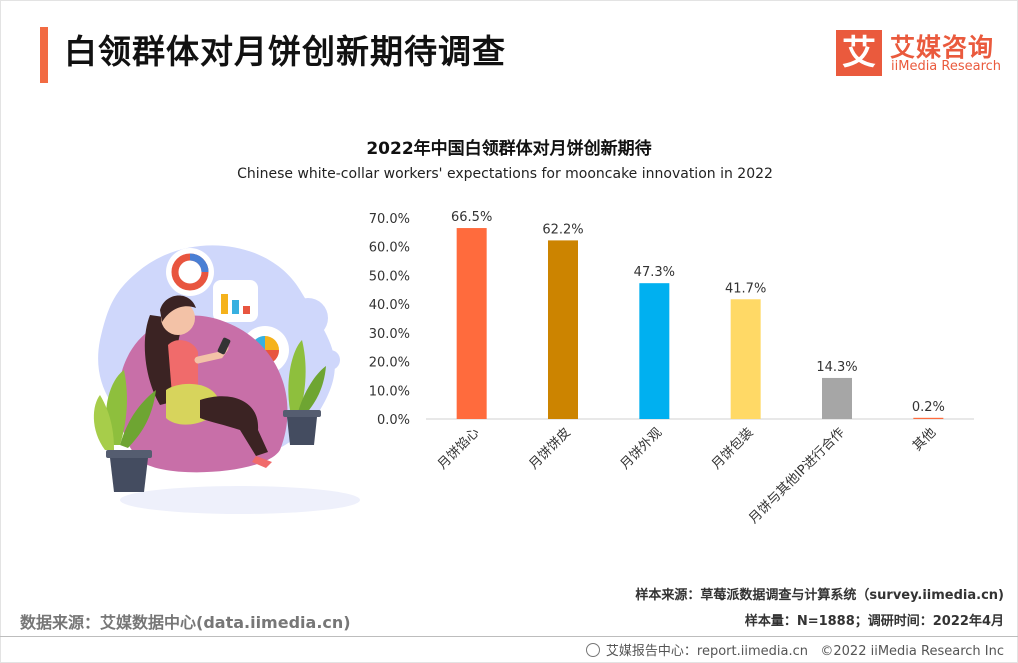  Describe the element at coordinates (185, 622) in the screenshot. I see `data-source: 数据来源：艾媒数据中心(data.iimedia.cn)` at that location.